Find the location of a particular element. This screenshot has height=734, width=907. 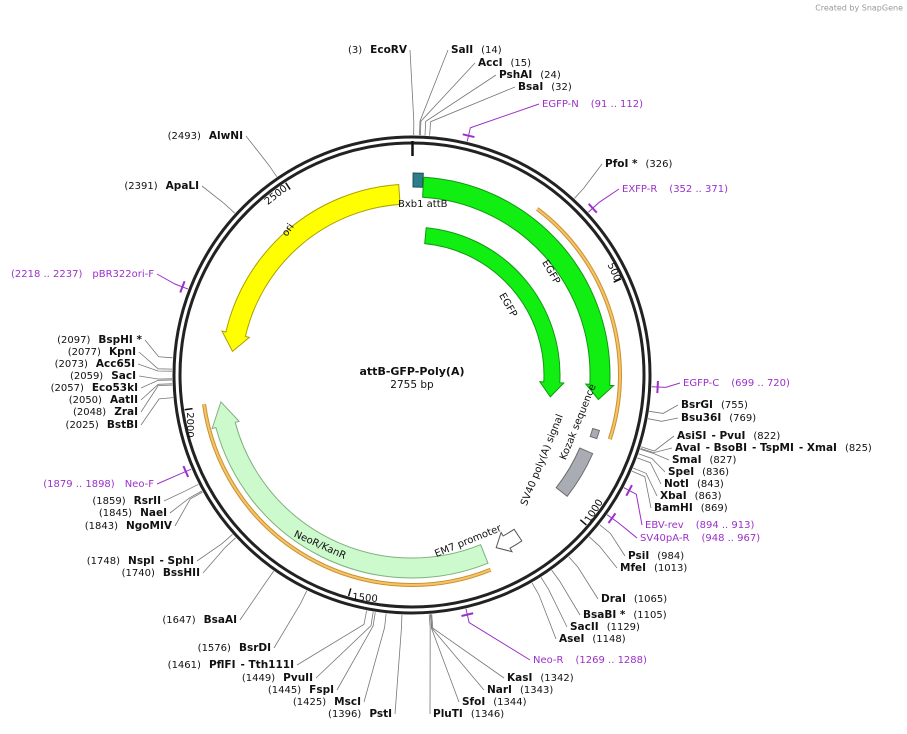

site-label: XbaI (863) is located at coordinates (691, 496).